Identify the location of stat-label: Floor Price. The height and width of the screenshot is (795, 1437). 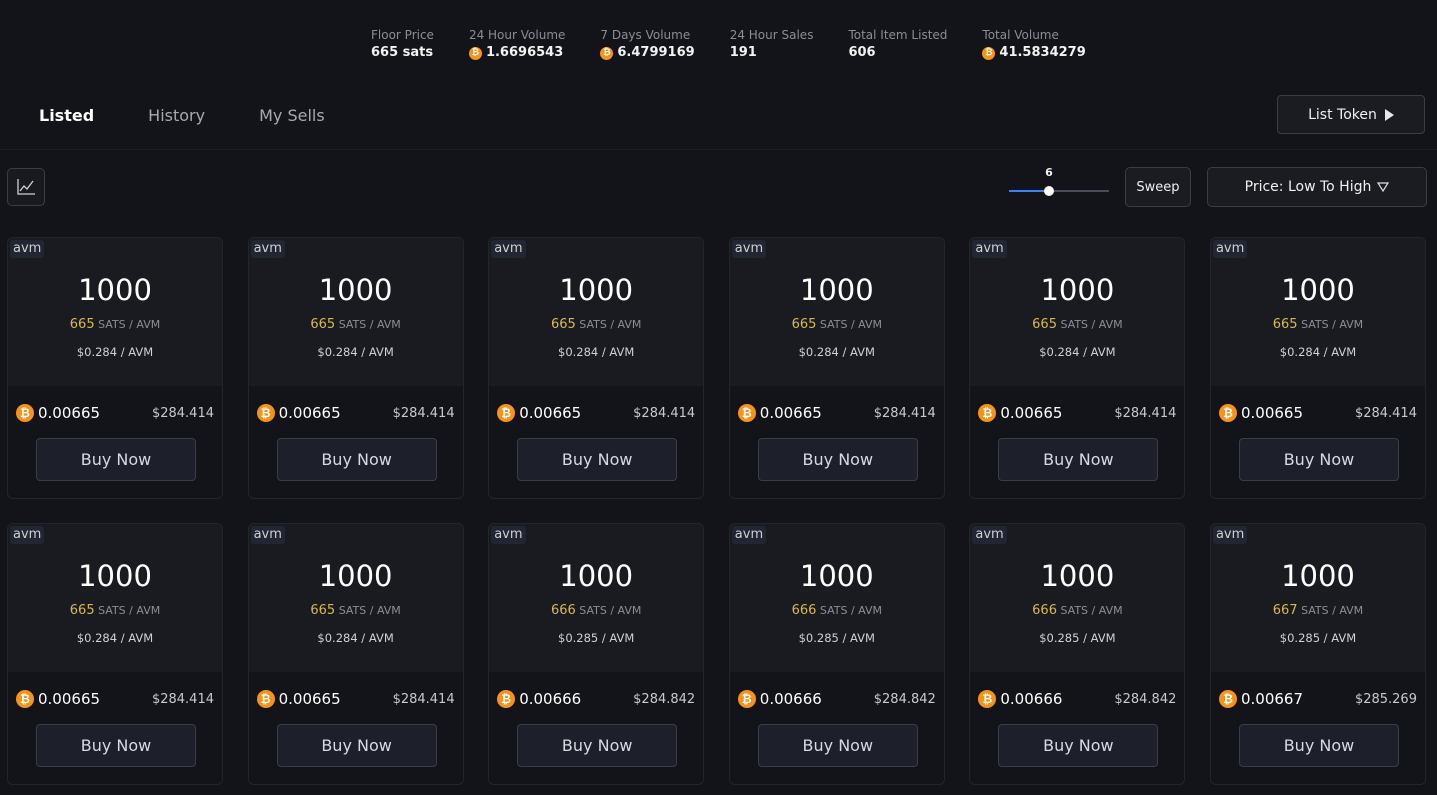
(402, 35).